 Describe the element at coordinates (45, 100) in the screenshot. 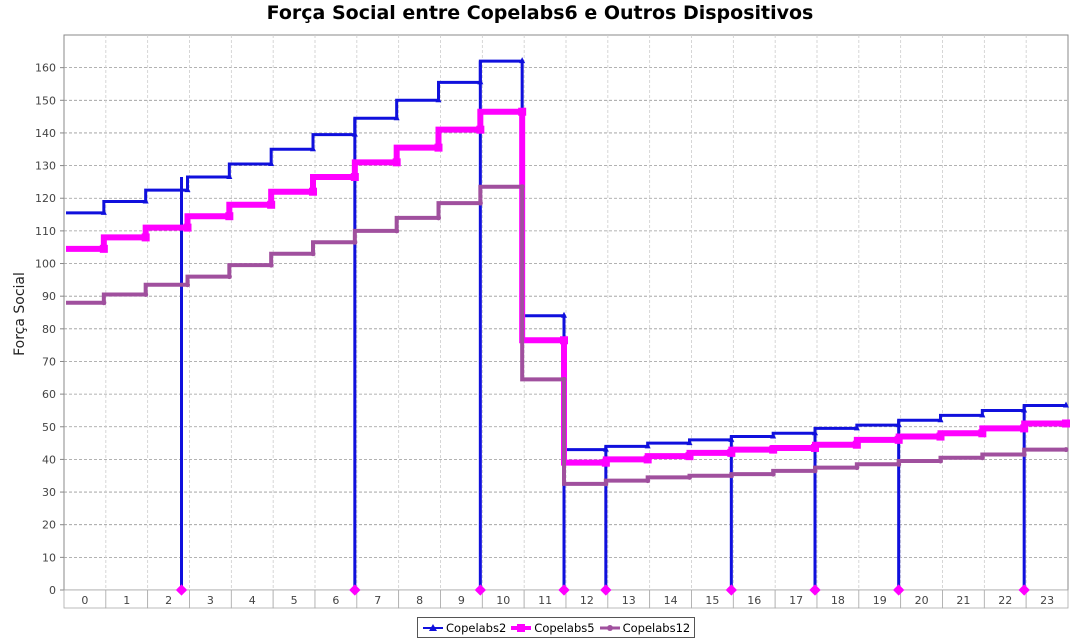

I see `y-tick-label: 150` at that location.